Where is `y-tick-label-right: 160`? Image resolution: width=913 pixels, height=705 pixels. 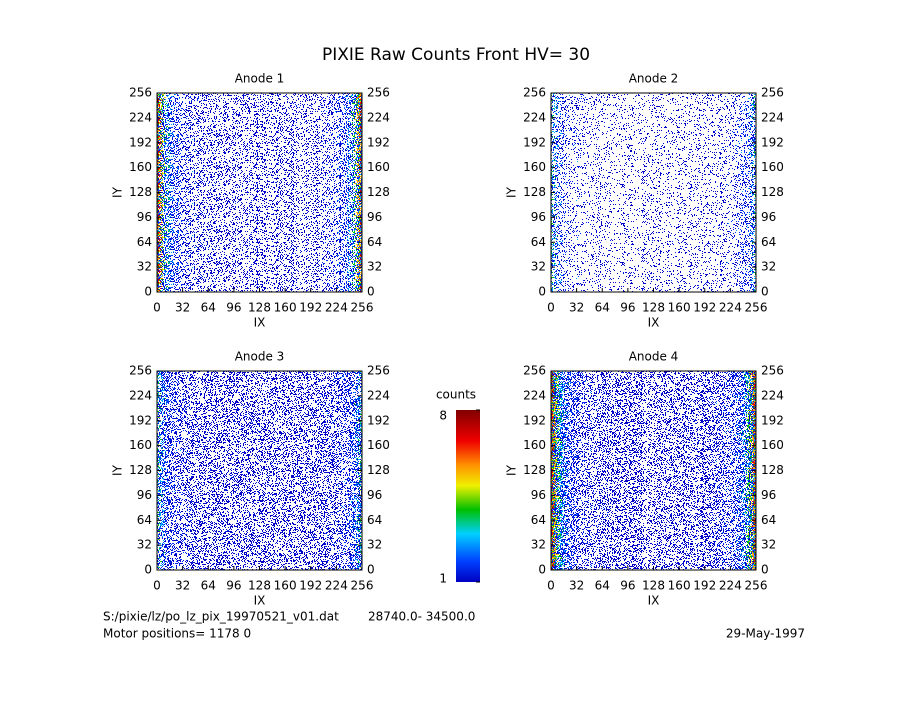 y-tick-label-right: 160 is located at coordinates (378, 167).